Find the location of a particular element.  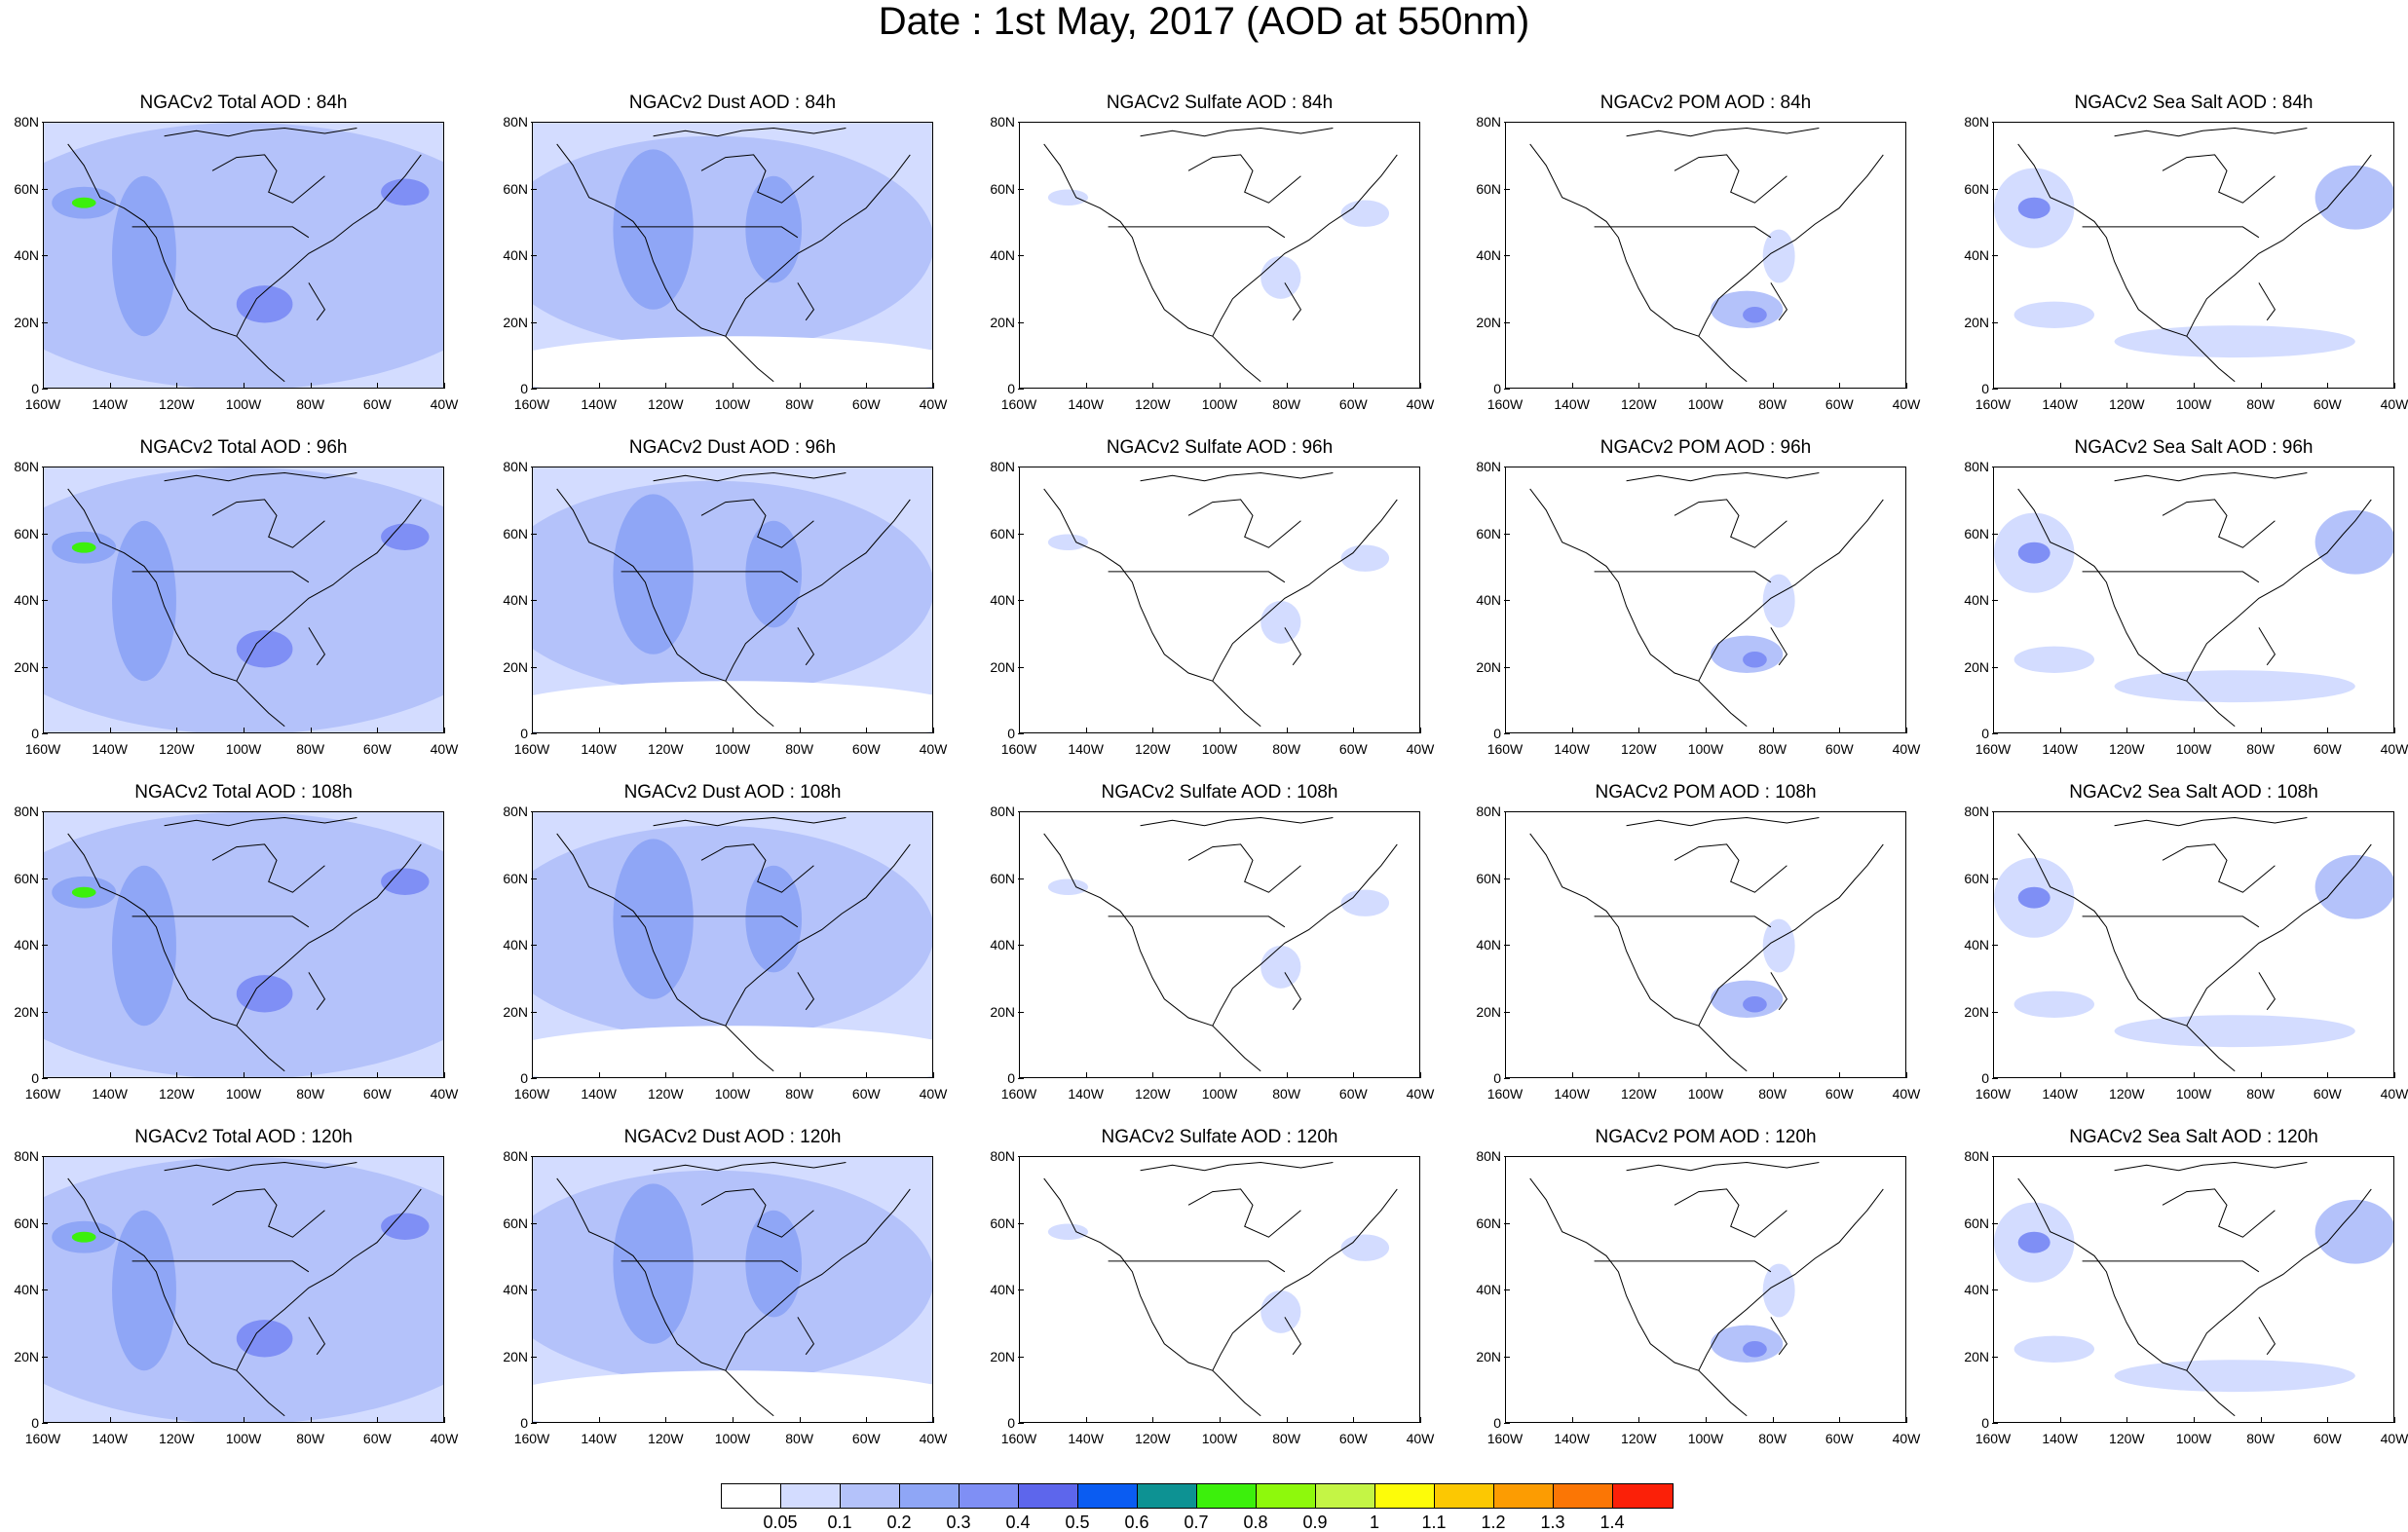

colorbar-label: 1 is located at coordinates (1374, 1522).